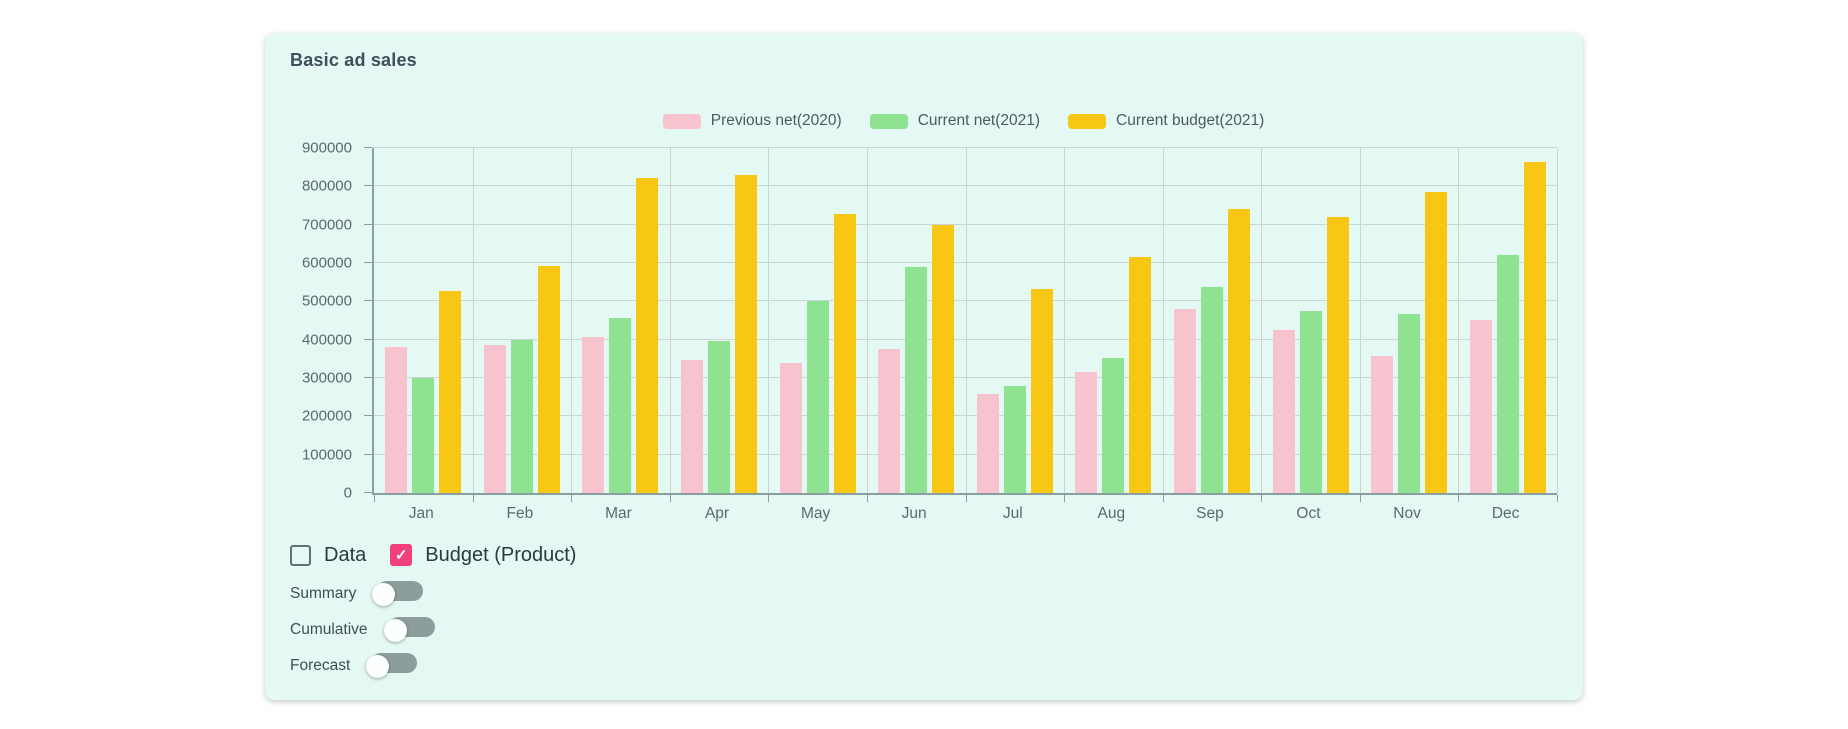 The image size is (1848, 729). I want to click on checkbox-label-data: Data, so click(345, 554).